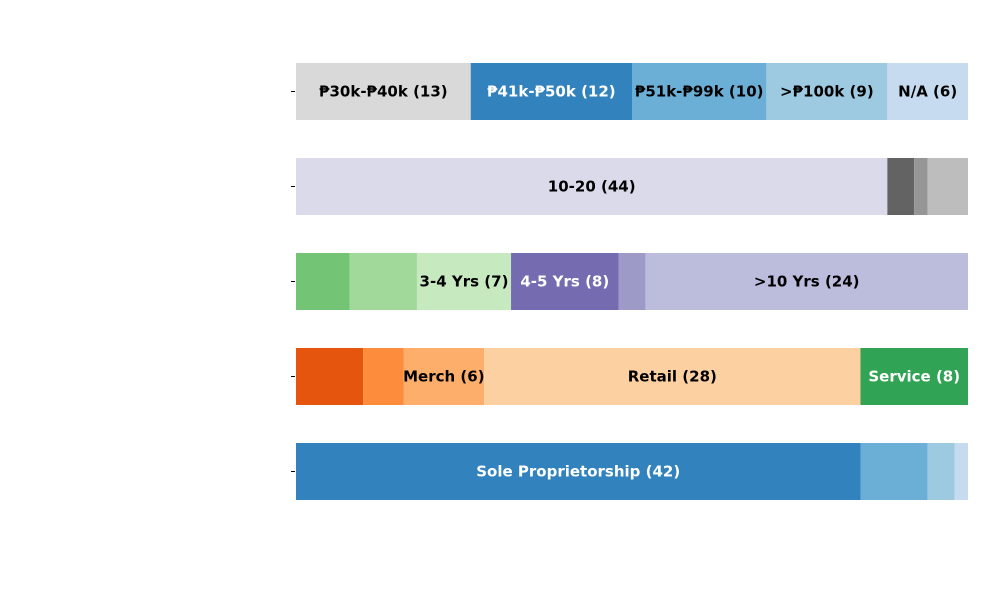 Image resolution: width=989 pixels, height=590 pixels. I want to click on segment-label: Retail (28), so click(672, 377).